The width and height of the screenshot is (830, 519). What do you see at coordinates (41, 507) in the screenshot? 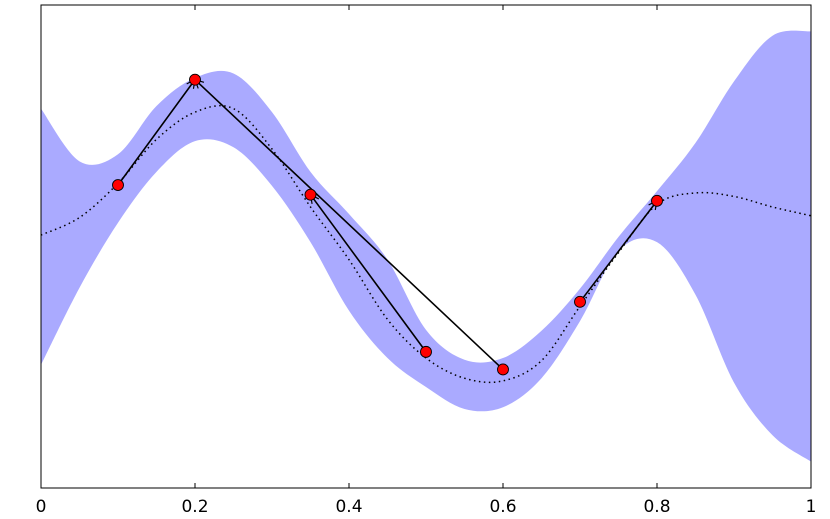
I see `x-tick-label: 0` at bounding box center [41, 507].